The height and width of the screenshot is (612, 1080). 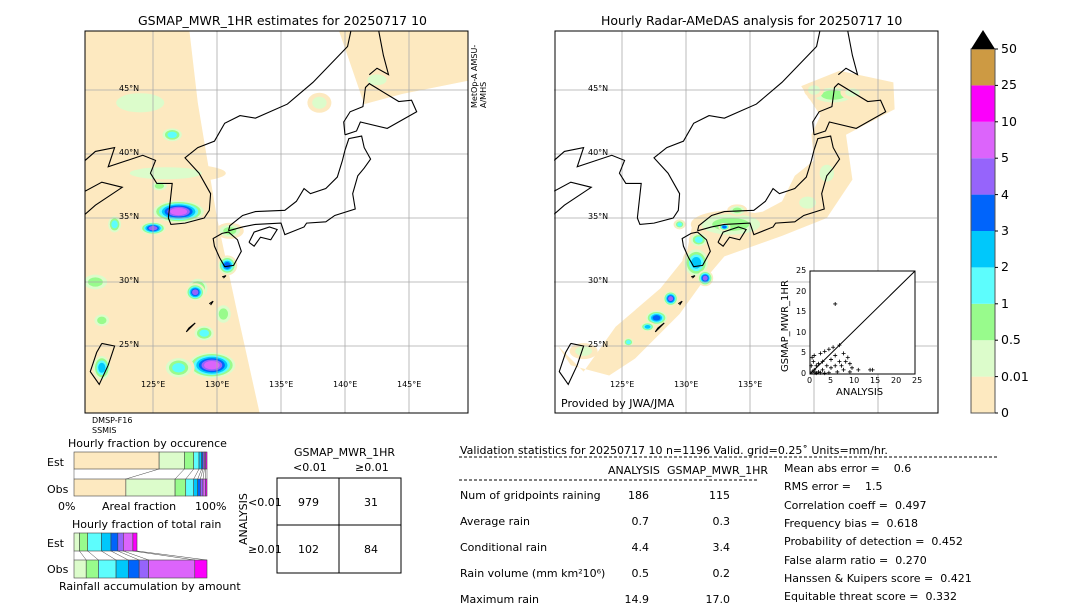 I want to click on colorbar-tick-label: 10, so click(x=1009, y=121).